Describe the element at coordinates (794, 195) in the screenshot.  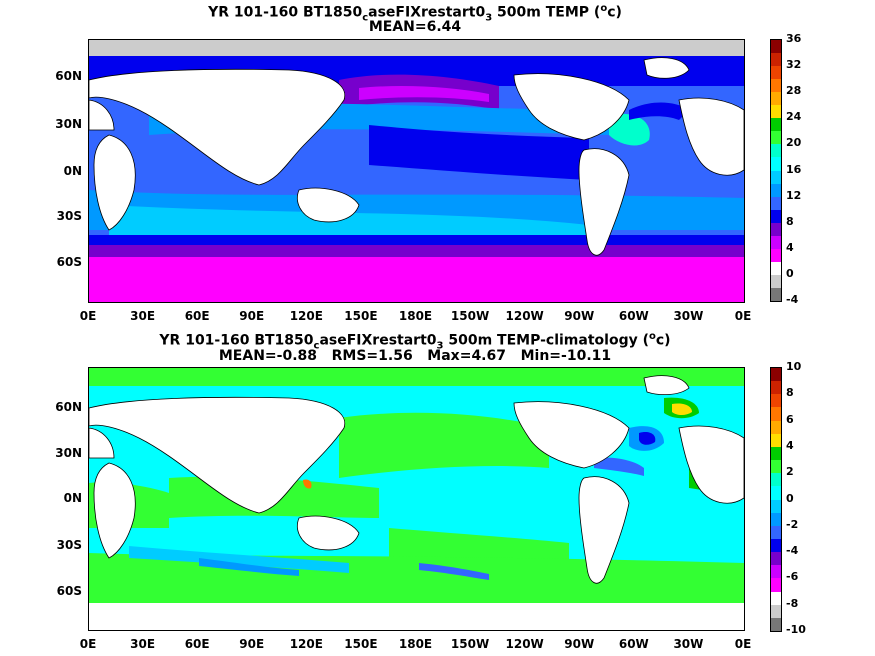
I see `colorbar-label: 12` at that location.